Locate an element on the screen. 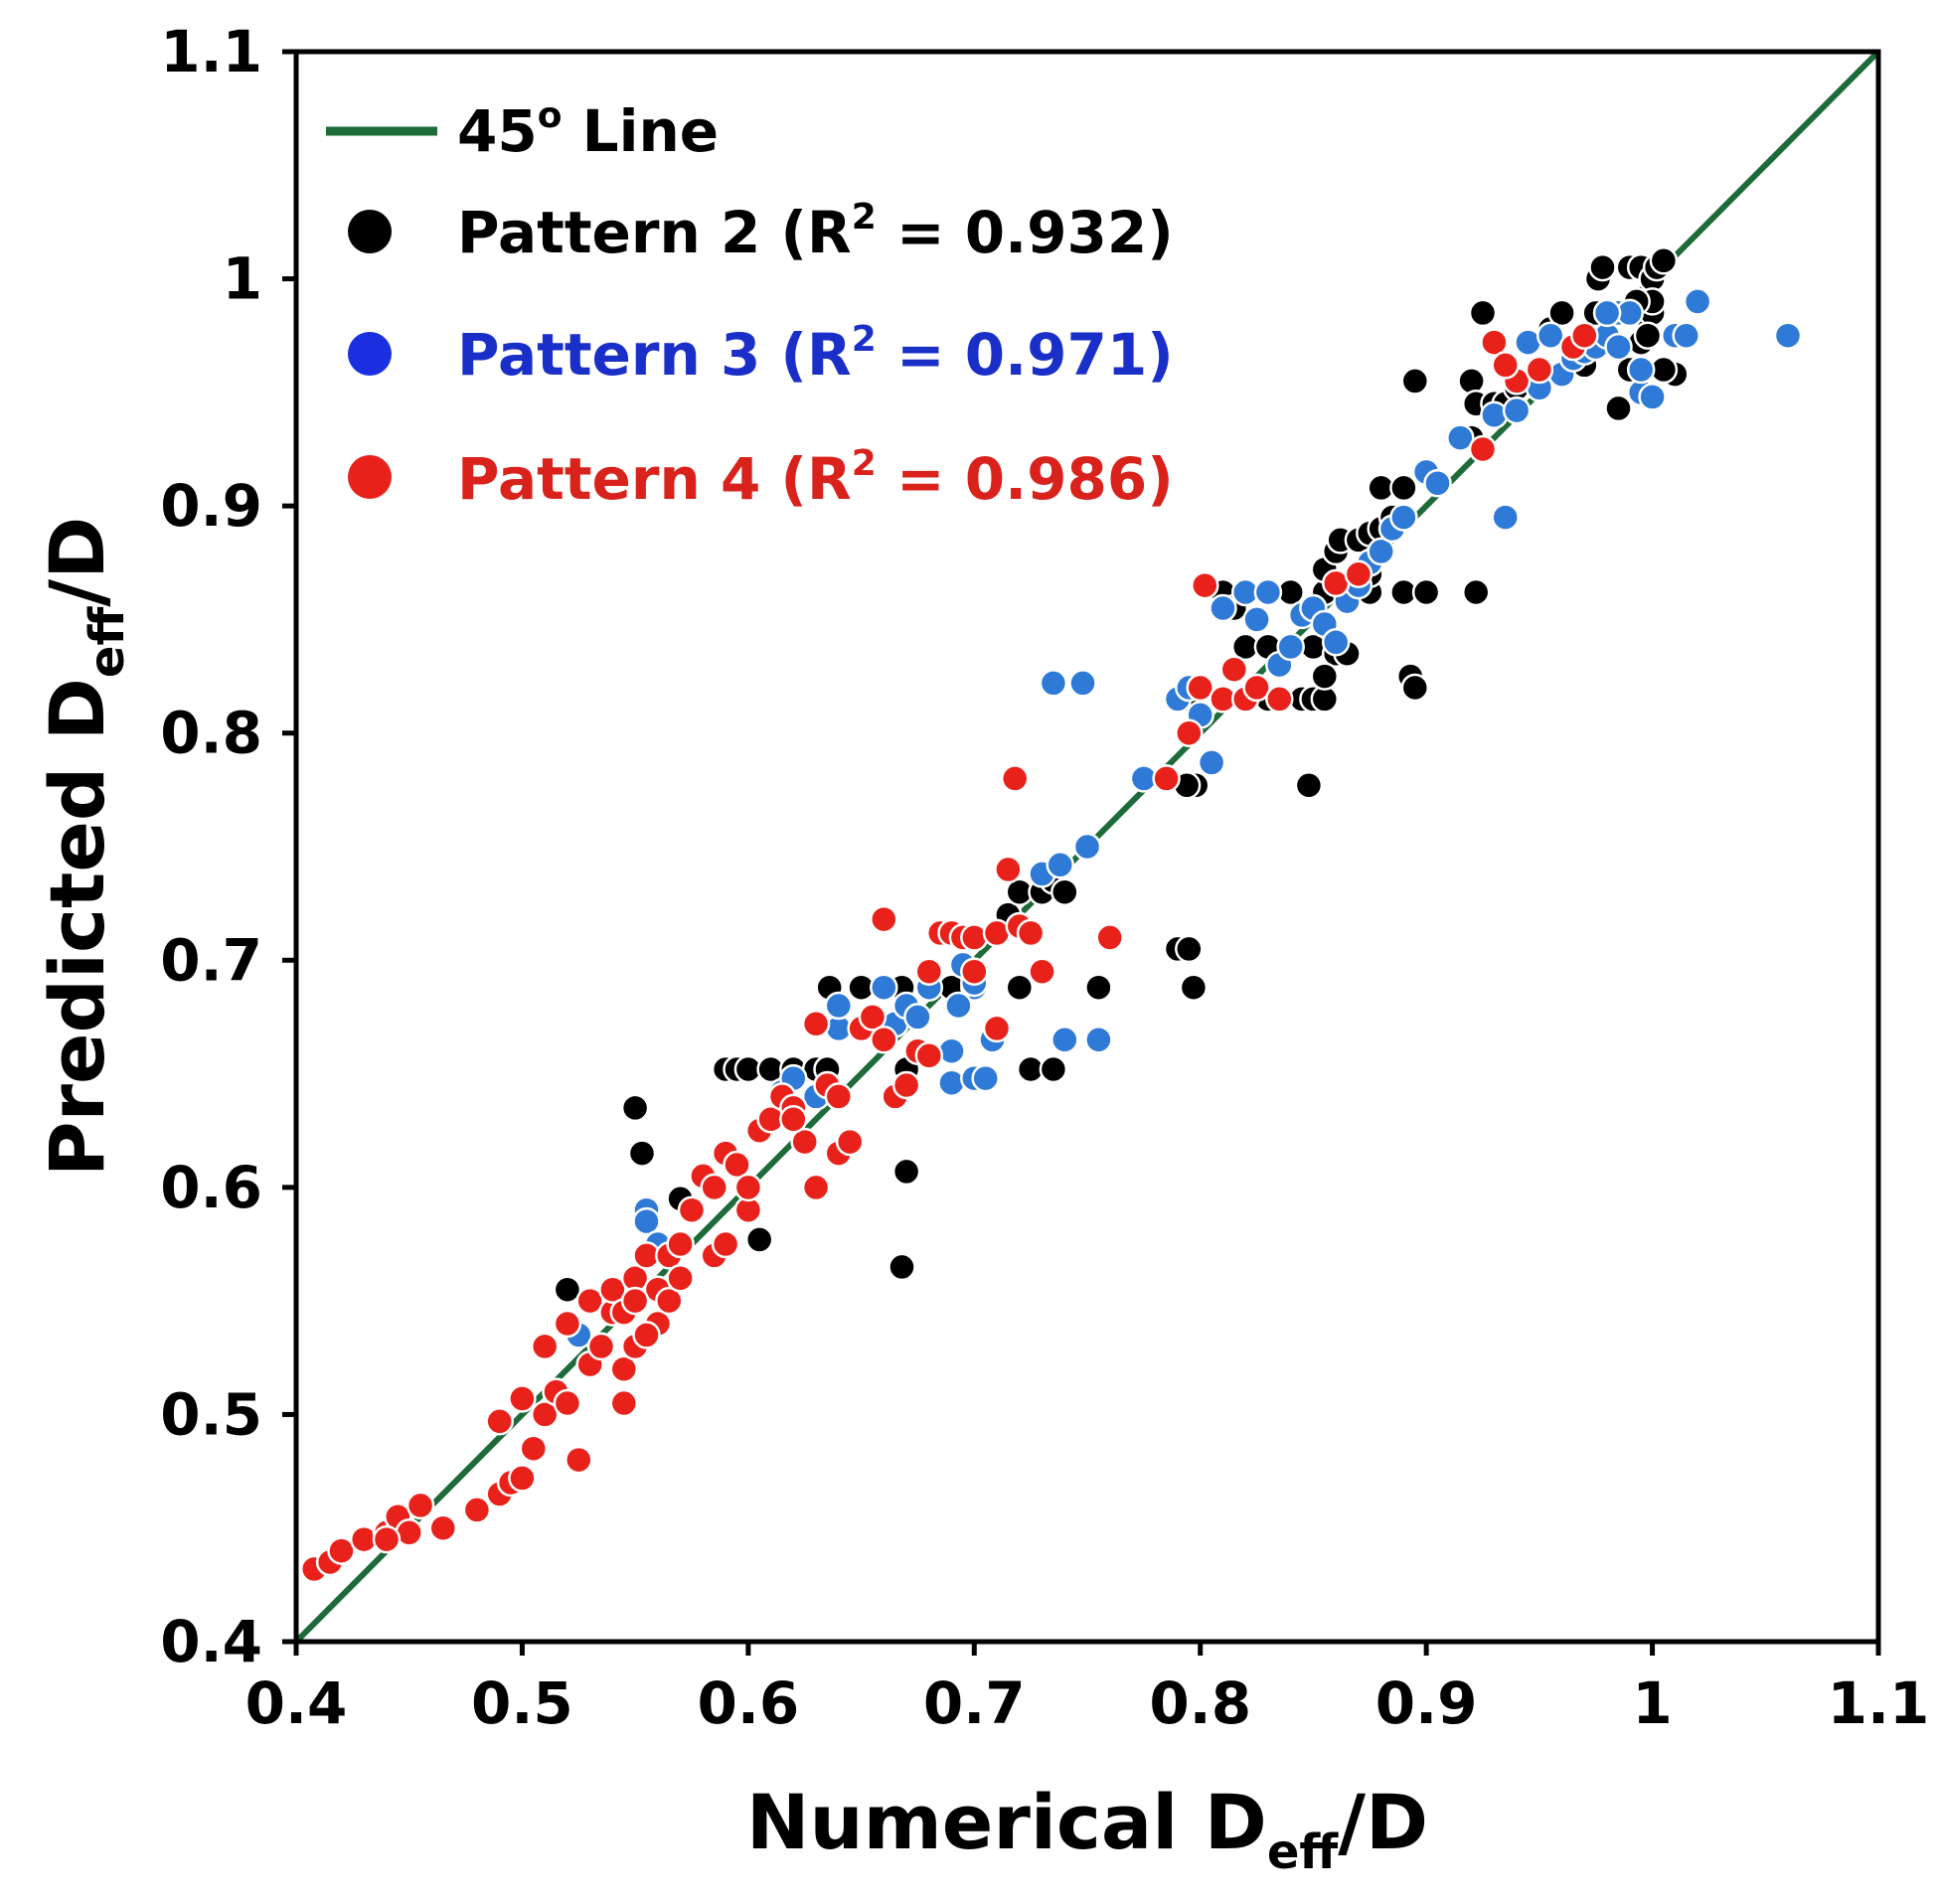 The width and height of the screenshot is (1939, 1904). x-tick-label: 0.6 is located at coordinates (748, 1703).